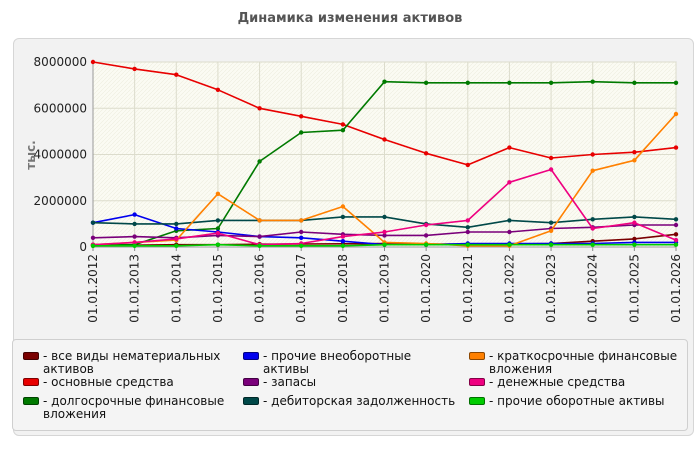 This screenshot has width=700, height=450. Describe the element at coordinates (426, 288) in the screenshot. I see `x-tick-label: 01.01.2020` at that location.